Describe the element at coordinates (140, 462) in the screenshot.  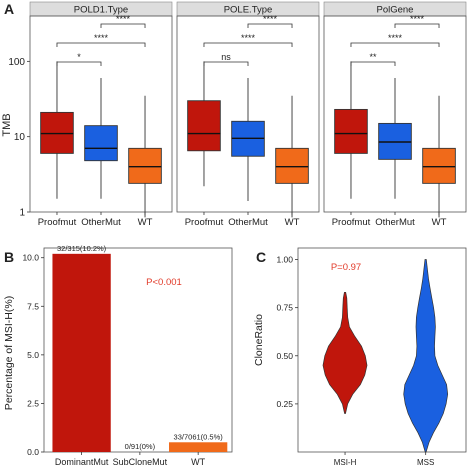
I see `xtick-label: SubCloneMut` at that location.